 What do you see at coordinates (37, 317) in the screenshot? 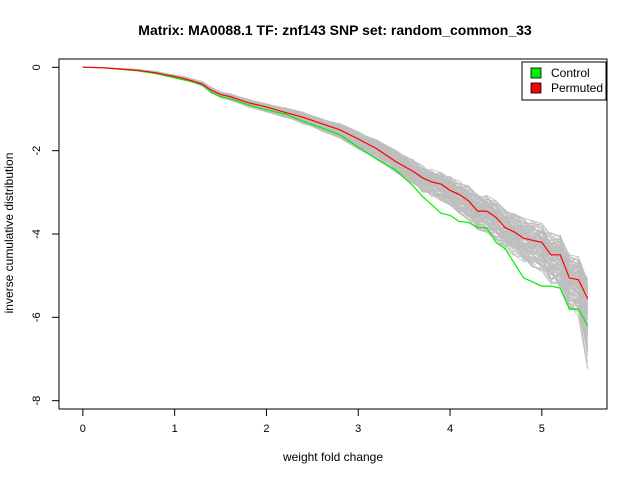
I see `y-tick-label: -6` at bounding box center [37, 317].